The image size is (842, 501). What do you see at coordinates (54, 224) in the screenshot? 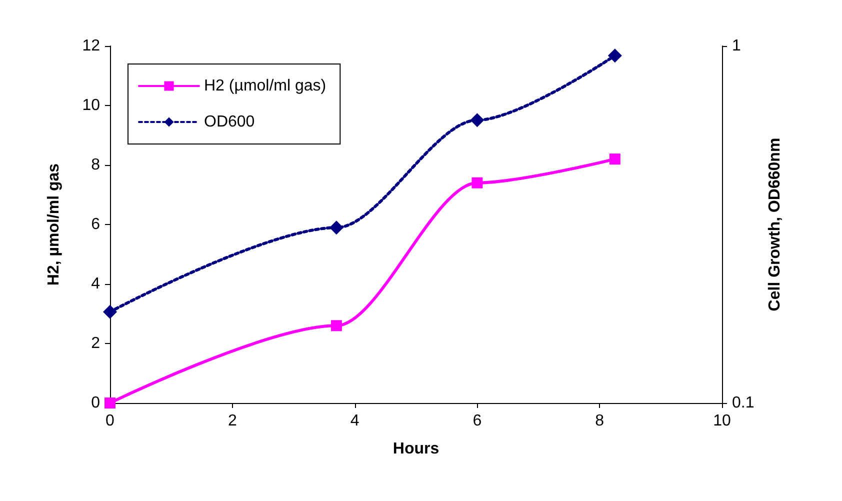
I see `y-axis-title: H2, µmol/ml gas` at bounding box center [54, 224].